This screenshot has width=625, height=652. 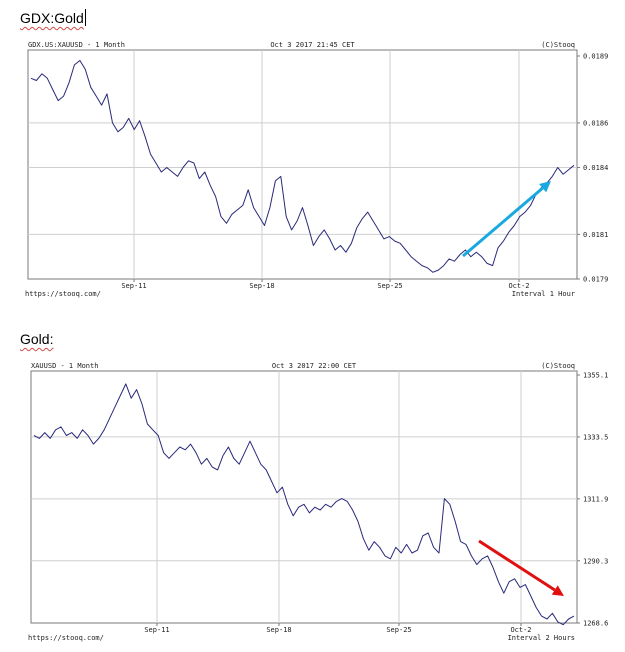 What do you see at coordinates (595, 168) in the screenshot?
I see `y-tick-label: 0.0184` at bounding box center [595, 168].